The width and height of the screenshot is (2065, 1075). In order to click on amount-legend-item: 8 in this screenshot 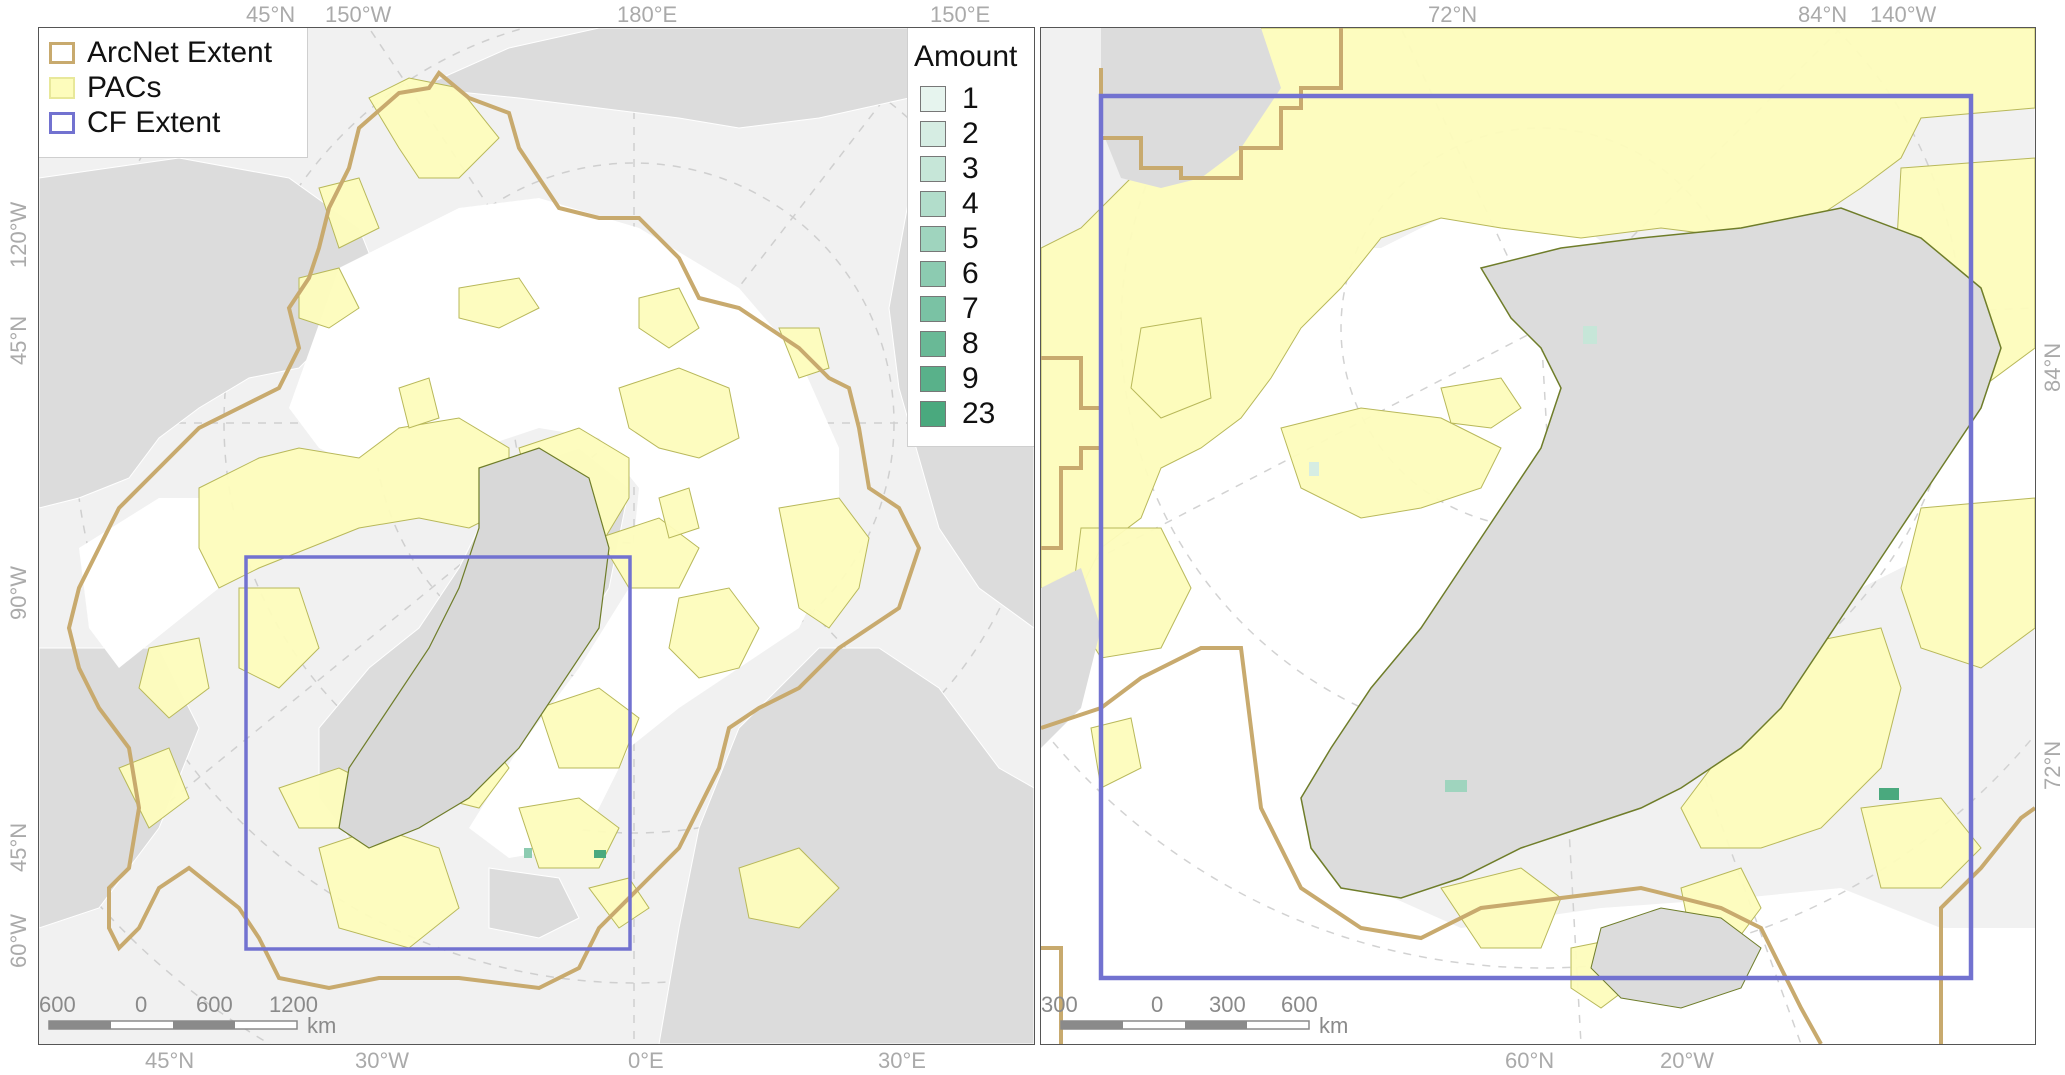, I will do `click(949, 343)`.